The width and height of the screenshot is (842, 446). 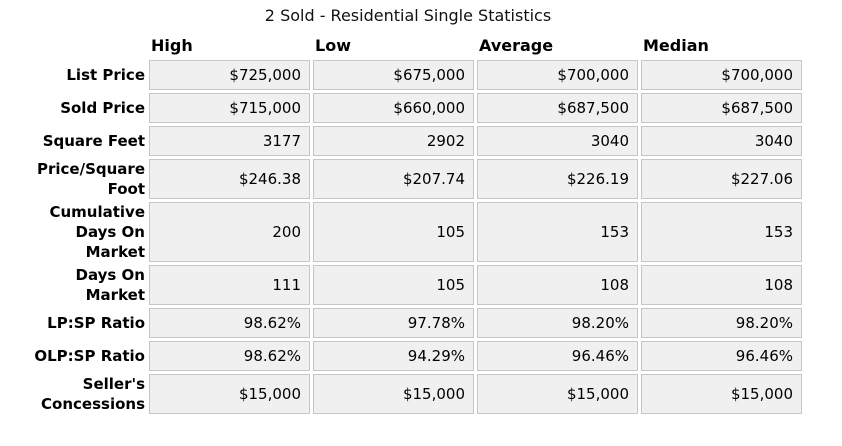 What do you see at coordinates (229, 232) in the screenshot?
I see `data-cell: 200` at bounding box center [229, 232].